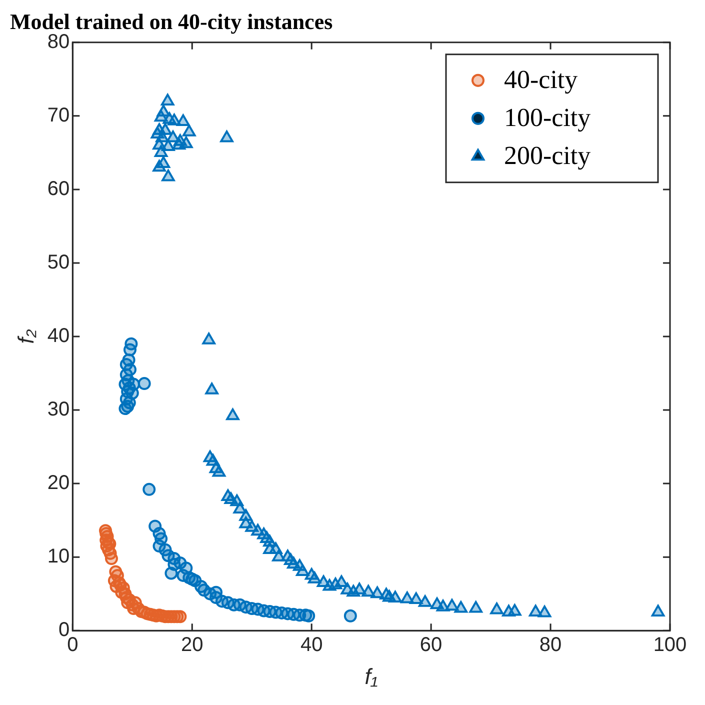 This screenshot has height=705, width=705. What do you see at coordinates (58, 115) in the screenshot?
I see `y-tick-label: 70` at bounding box center [58, 115].